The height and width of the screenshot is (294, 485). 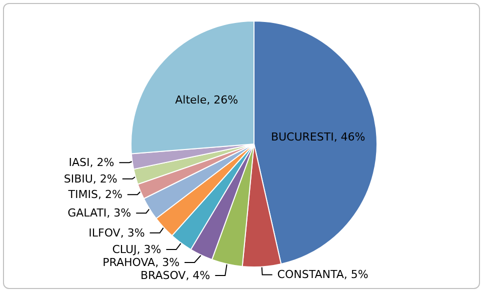 What do you see at coordinates (137, 249) in the screenshot?
I see `slice-label: CLUJ, 3%` at bounding box center [137, 249].